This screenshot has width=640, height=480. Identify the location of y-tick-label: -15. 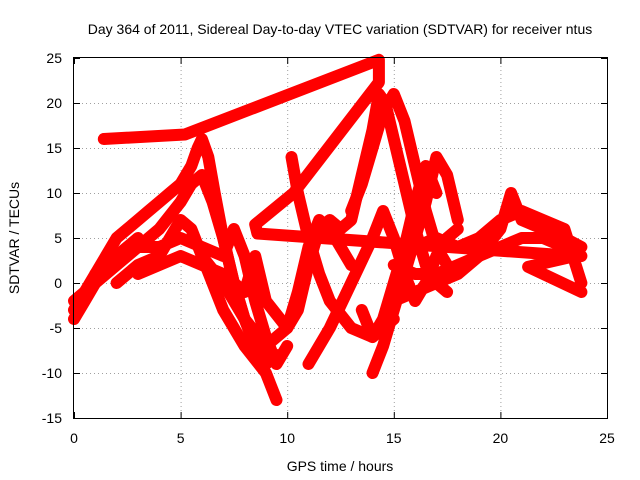
(52, 418).